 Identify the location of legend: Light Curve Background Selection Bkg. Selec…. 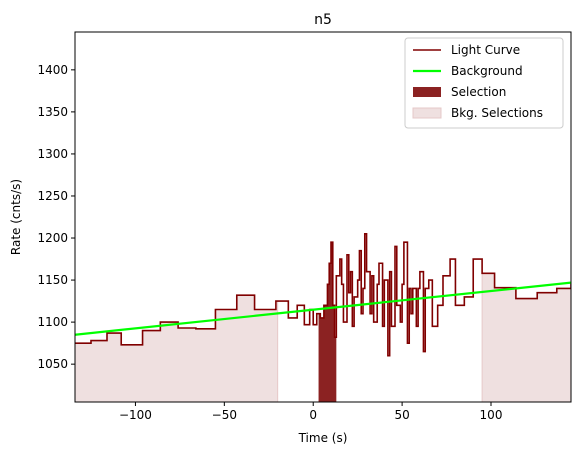
(484, 83).